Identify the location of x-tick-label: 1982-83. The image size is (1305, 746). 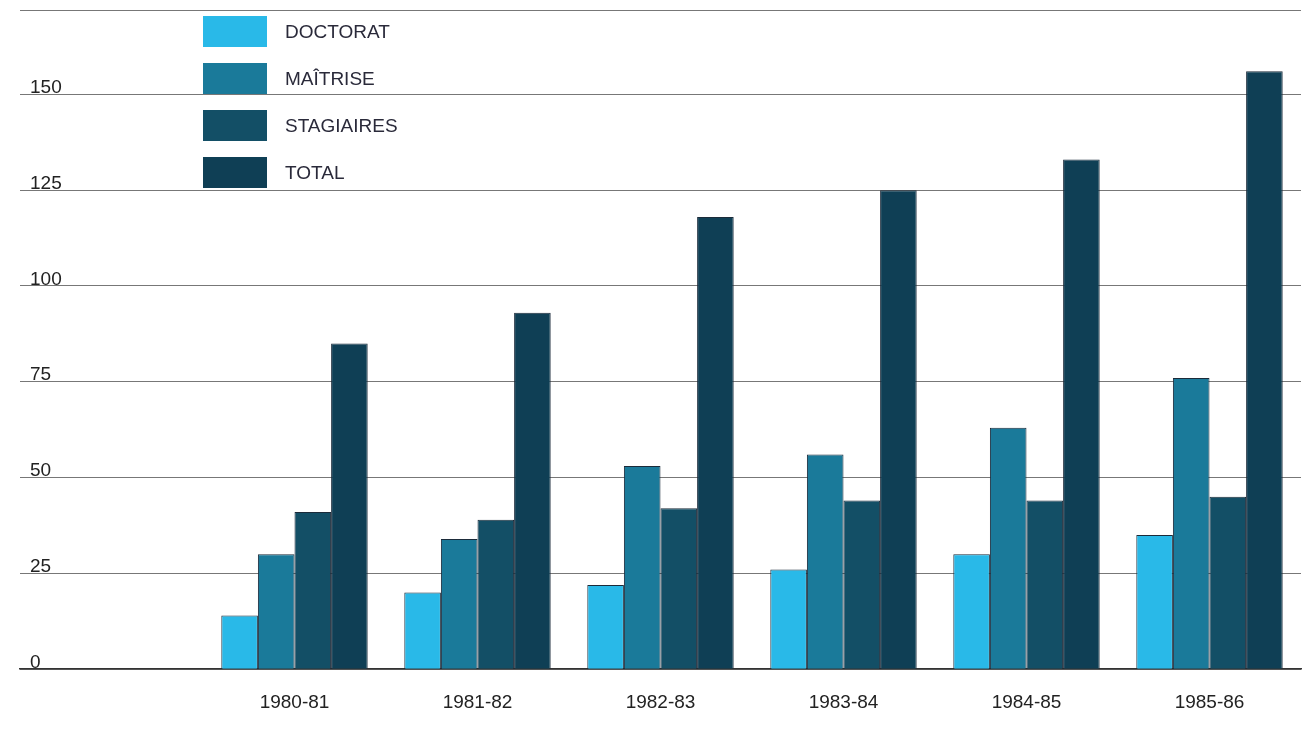
(660, 701).